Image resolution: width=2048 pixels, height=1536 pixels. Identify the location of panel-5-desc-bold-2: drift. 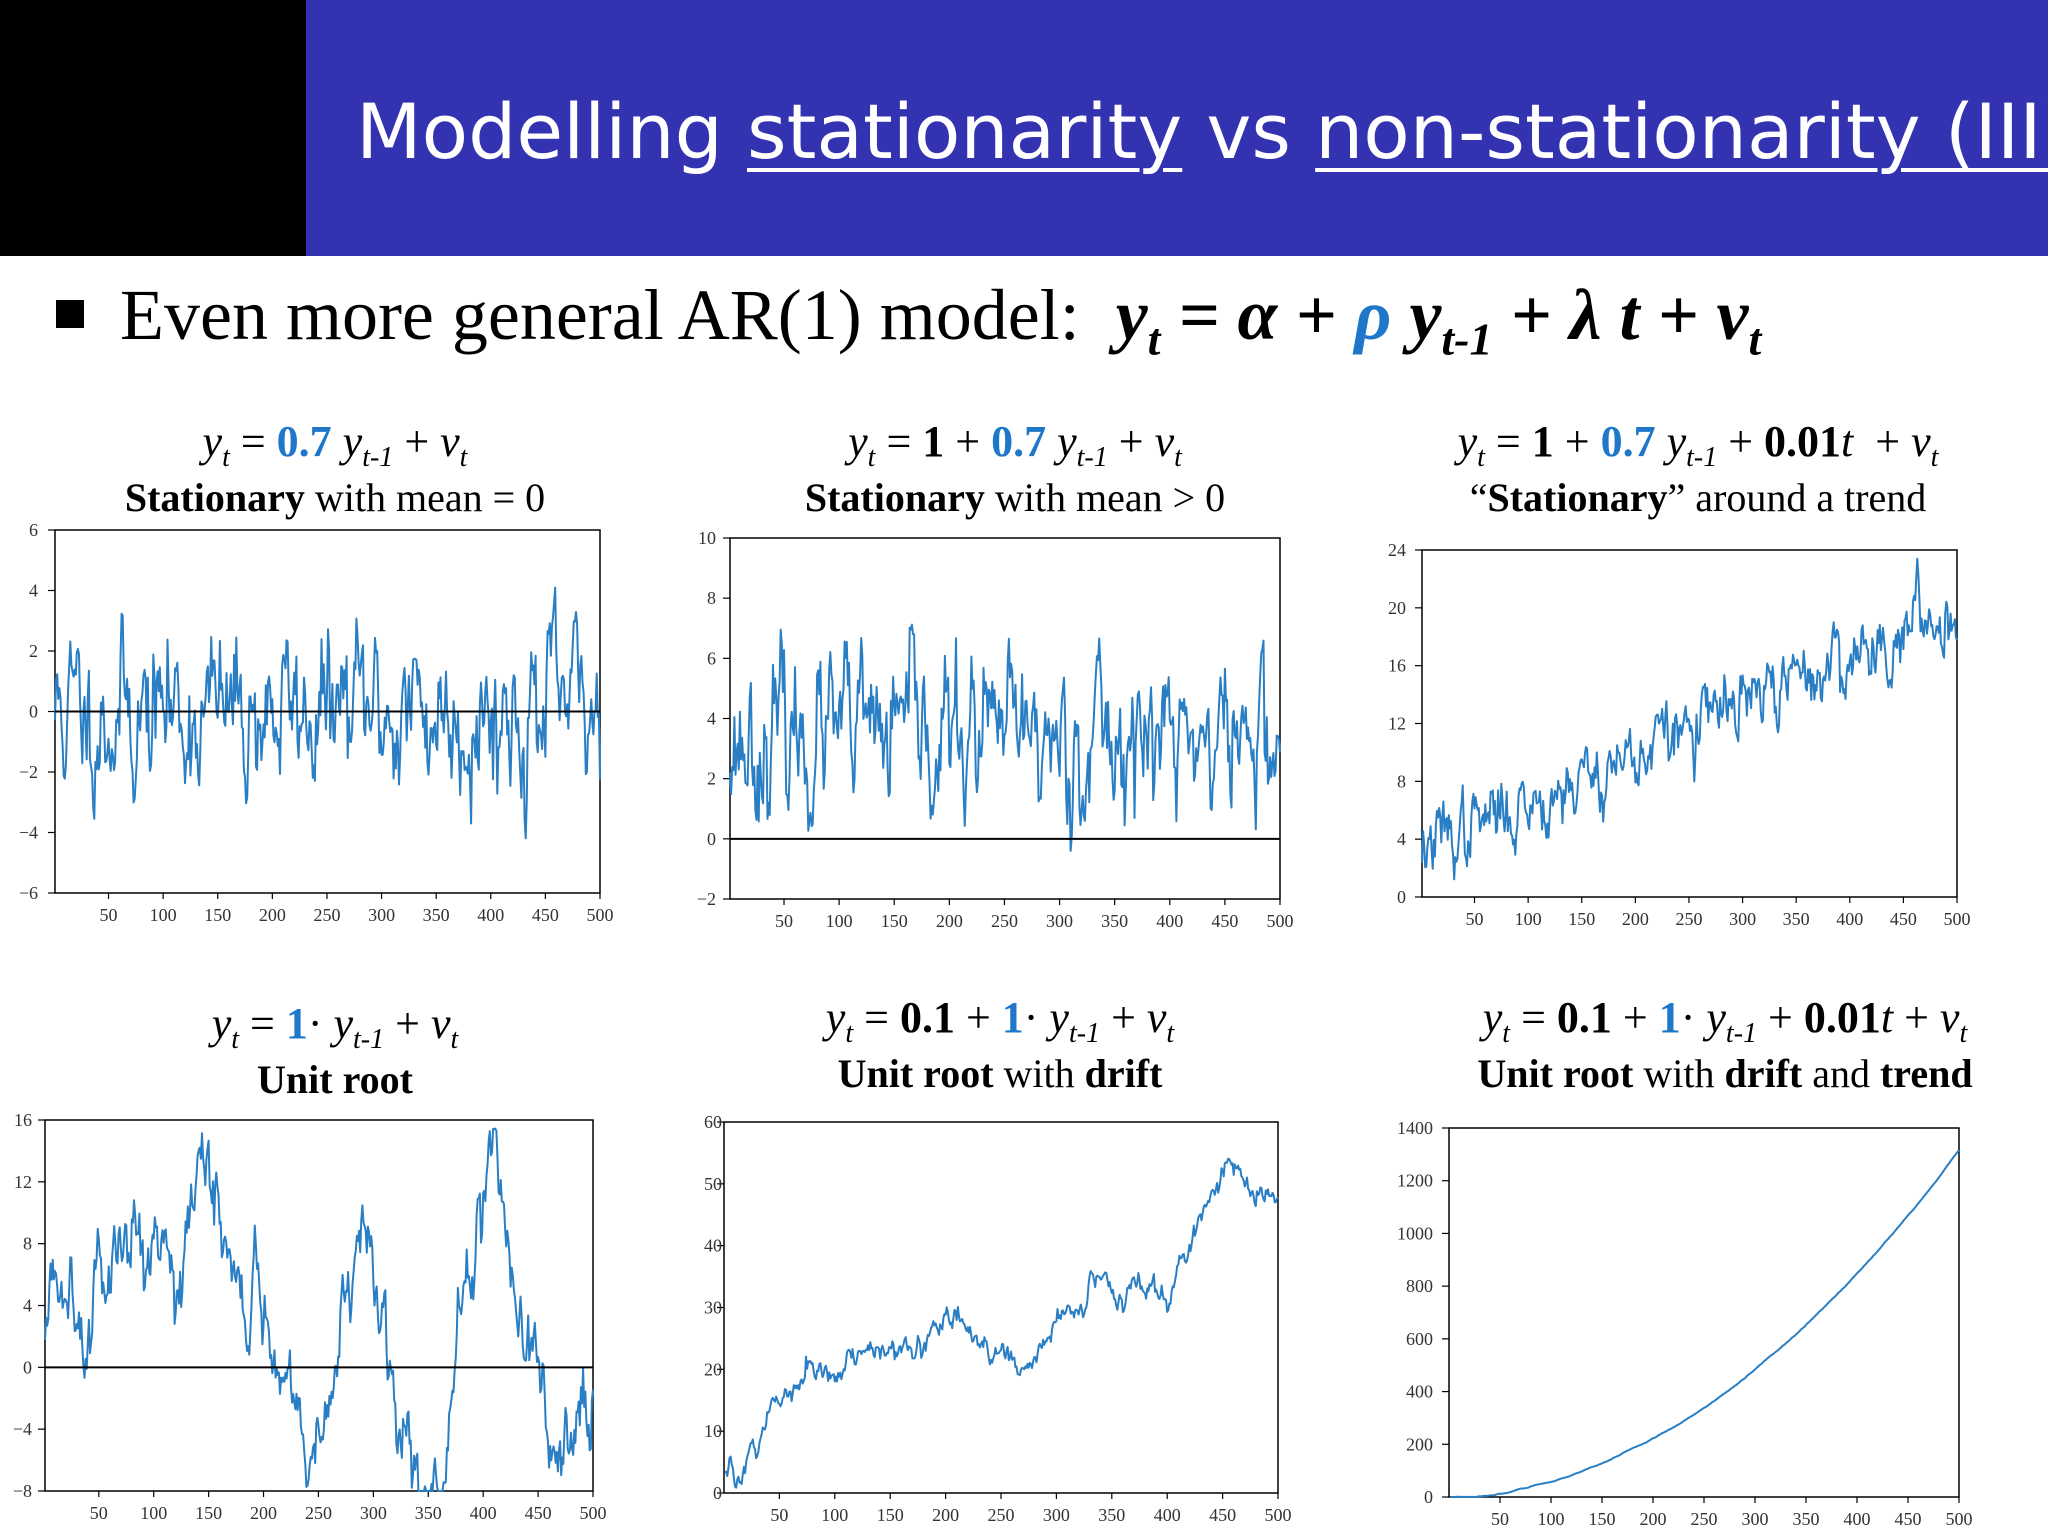
(1123, 1073).